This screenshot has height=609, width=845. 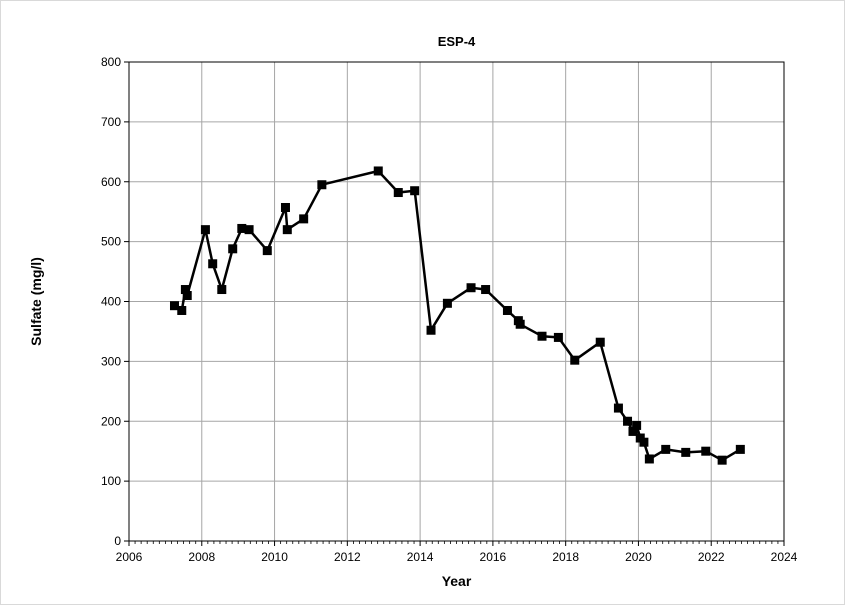 I want to click on y-tick-label: 800, so click(x=111, y=62).